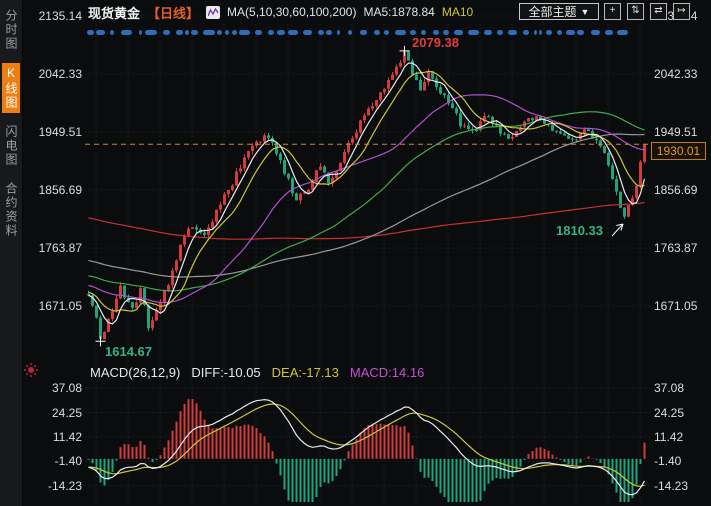 The image size is (711, 506). Describe the element at coordinates (66, 413) in the screenshot. I see `macd-axis-label-left: 24.25` at that location.